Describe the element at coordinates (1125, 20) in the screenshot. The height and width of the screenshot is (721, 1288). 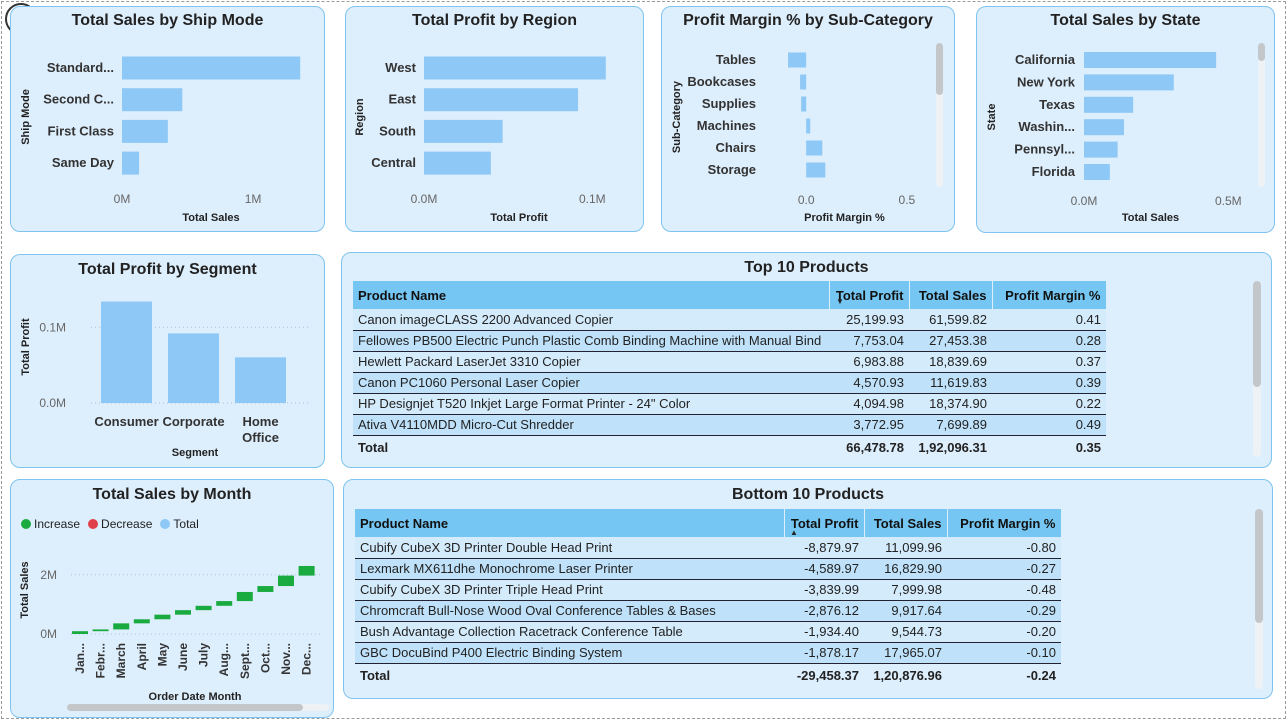
I see `state-chart-title: Total Sales by State` at that location.